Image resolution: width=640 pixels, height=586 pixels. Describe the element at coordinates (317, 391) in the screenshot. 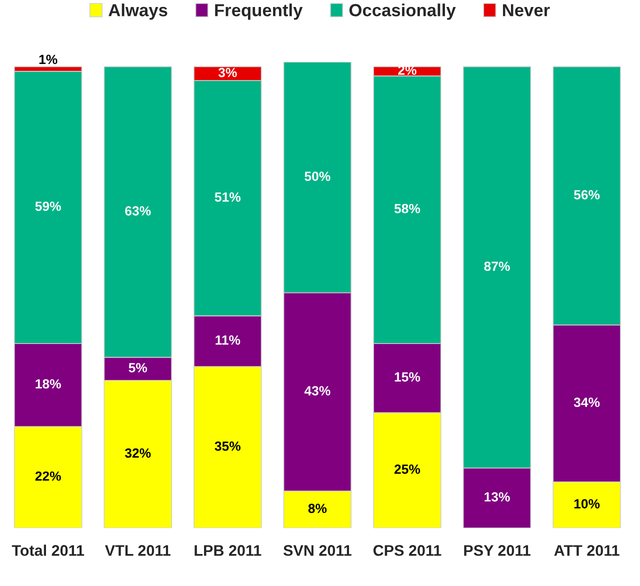

I see `data-label: 43%` at that location.